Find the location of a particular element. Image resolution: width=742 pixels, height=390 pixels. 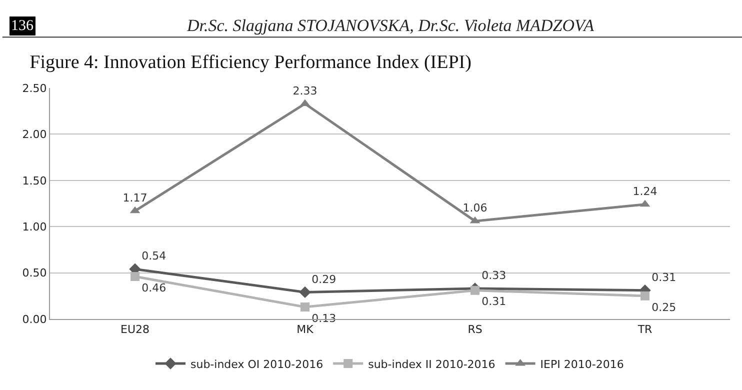

text: Dr.Sc. Slagjana STOJANOVSKA, Dr.Sc. Violeta MADZOVA is located at coordinates (390, 25).